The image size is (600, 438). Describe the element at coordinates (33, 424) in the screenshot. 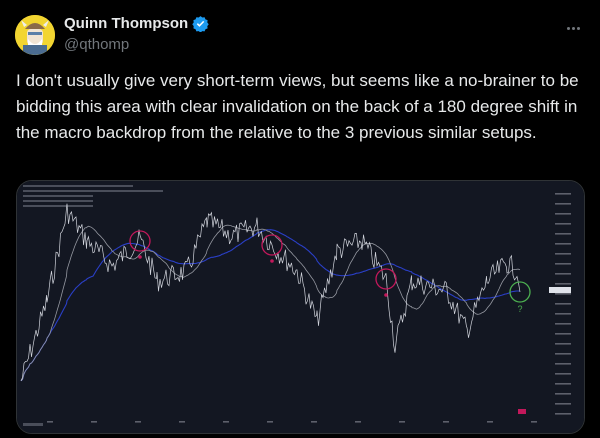

I see `tradingview-logo` at that location.